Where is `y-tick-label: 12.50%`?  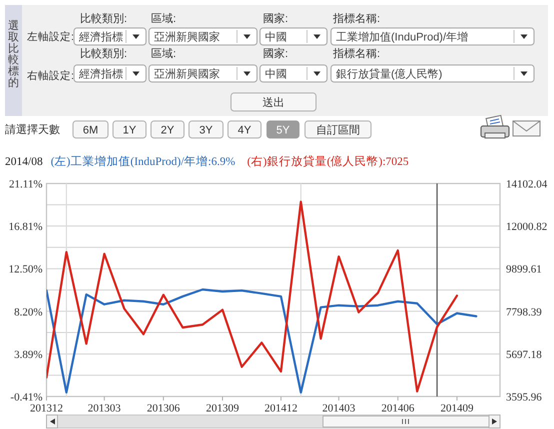 y-tick-label: 12.50% is located at coordinates (25, 270).